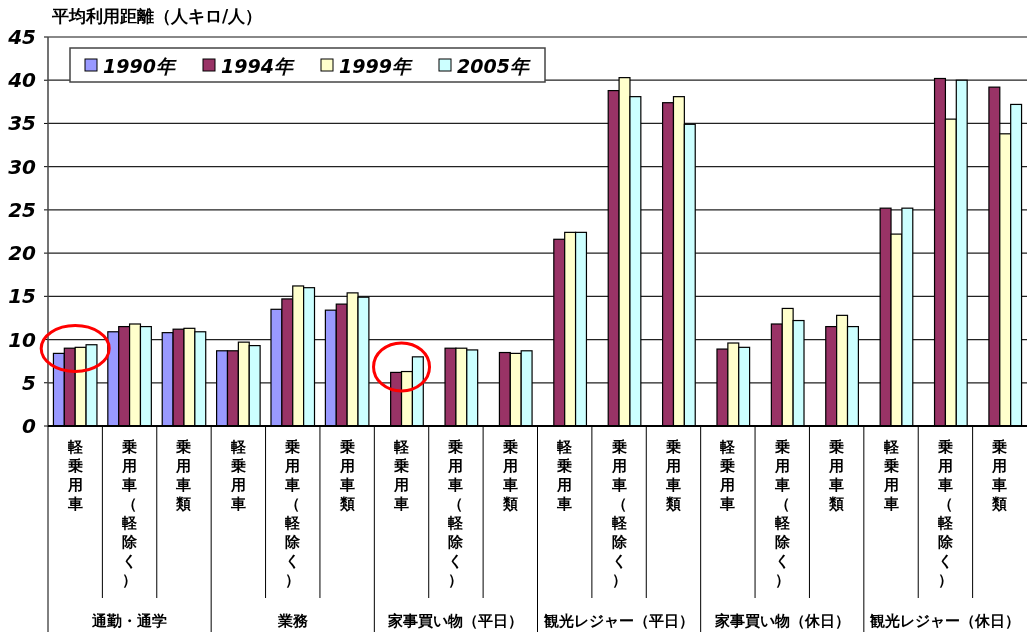  Describe the element at coordinates (157, 16) in the screenshot. I see `y-axis-title: 平均利用距離（人キロ/人）` at that location.